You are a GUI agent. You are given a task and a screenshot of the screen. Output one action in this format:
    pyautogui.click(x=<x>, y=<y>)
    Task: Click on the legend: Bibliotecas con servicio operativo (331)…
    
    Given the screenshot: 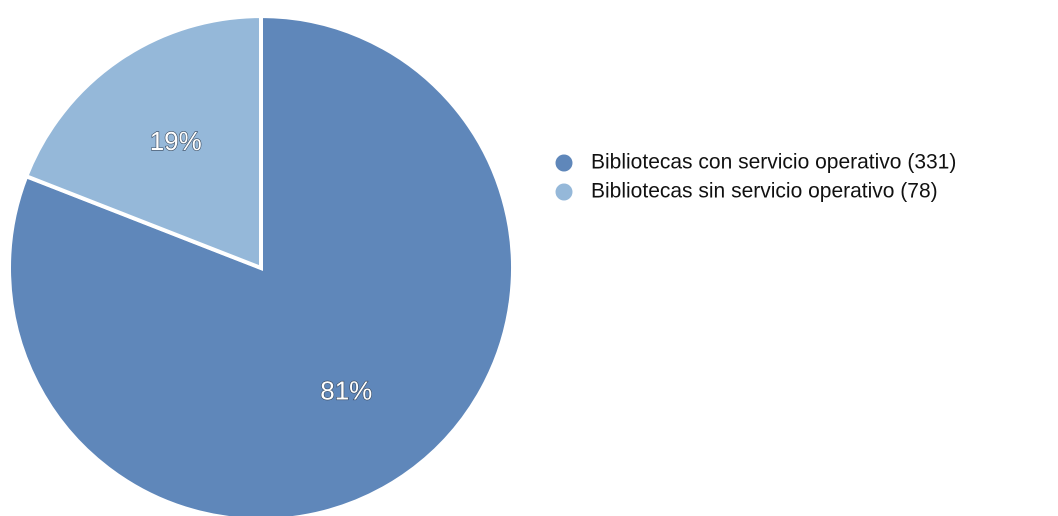 What is the action you would take?
    pyautogui.click(x=755, y=177)
    